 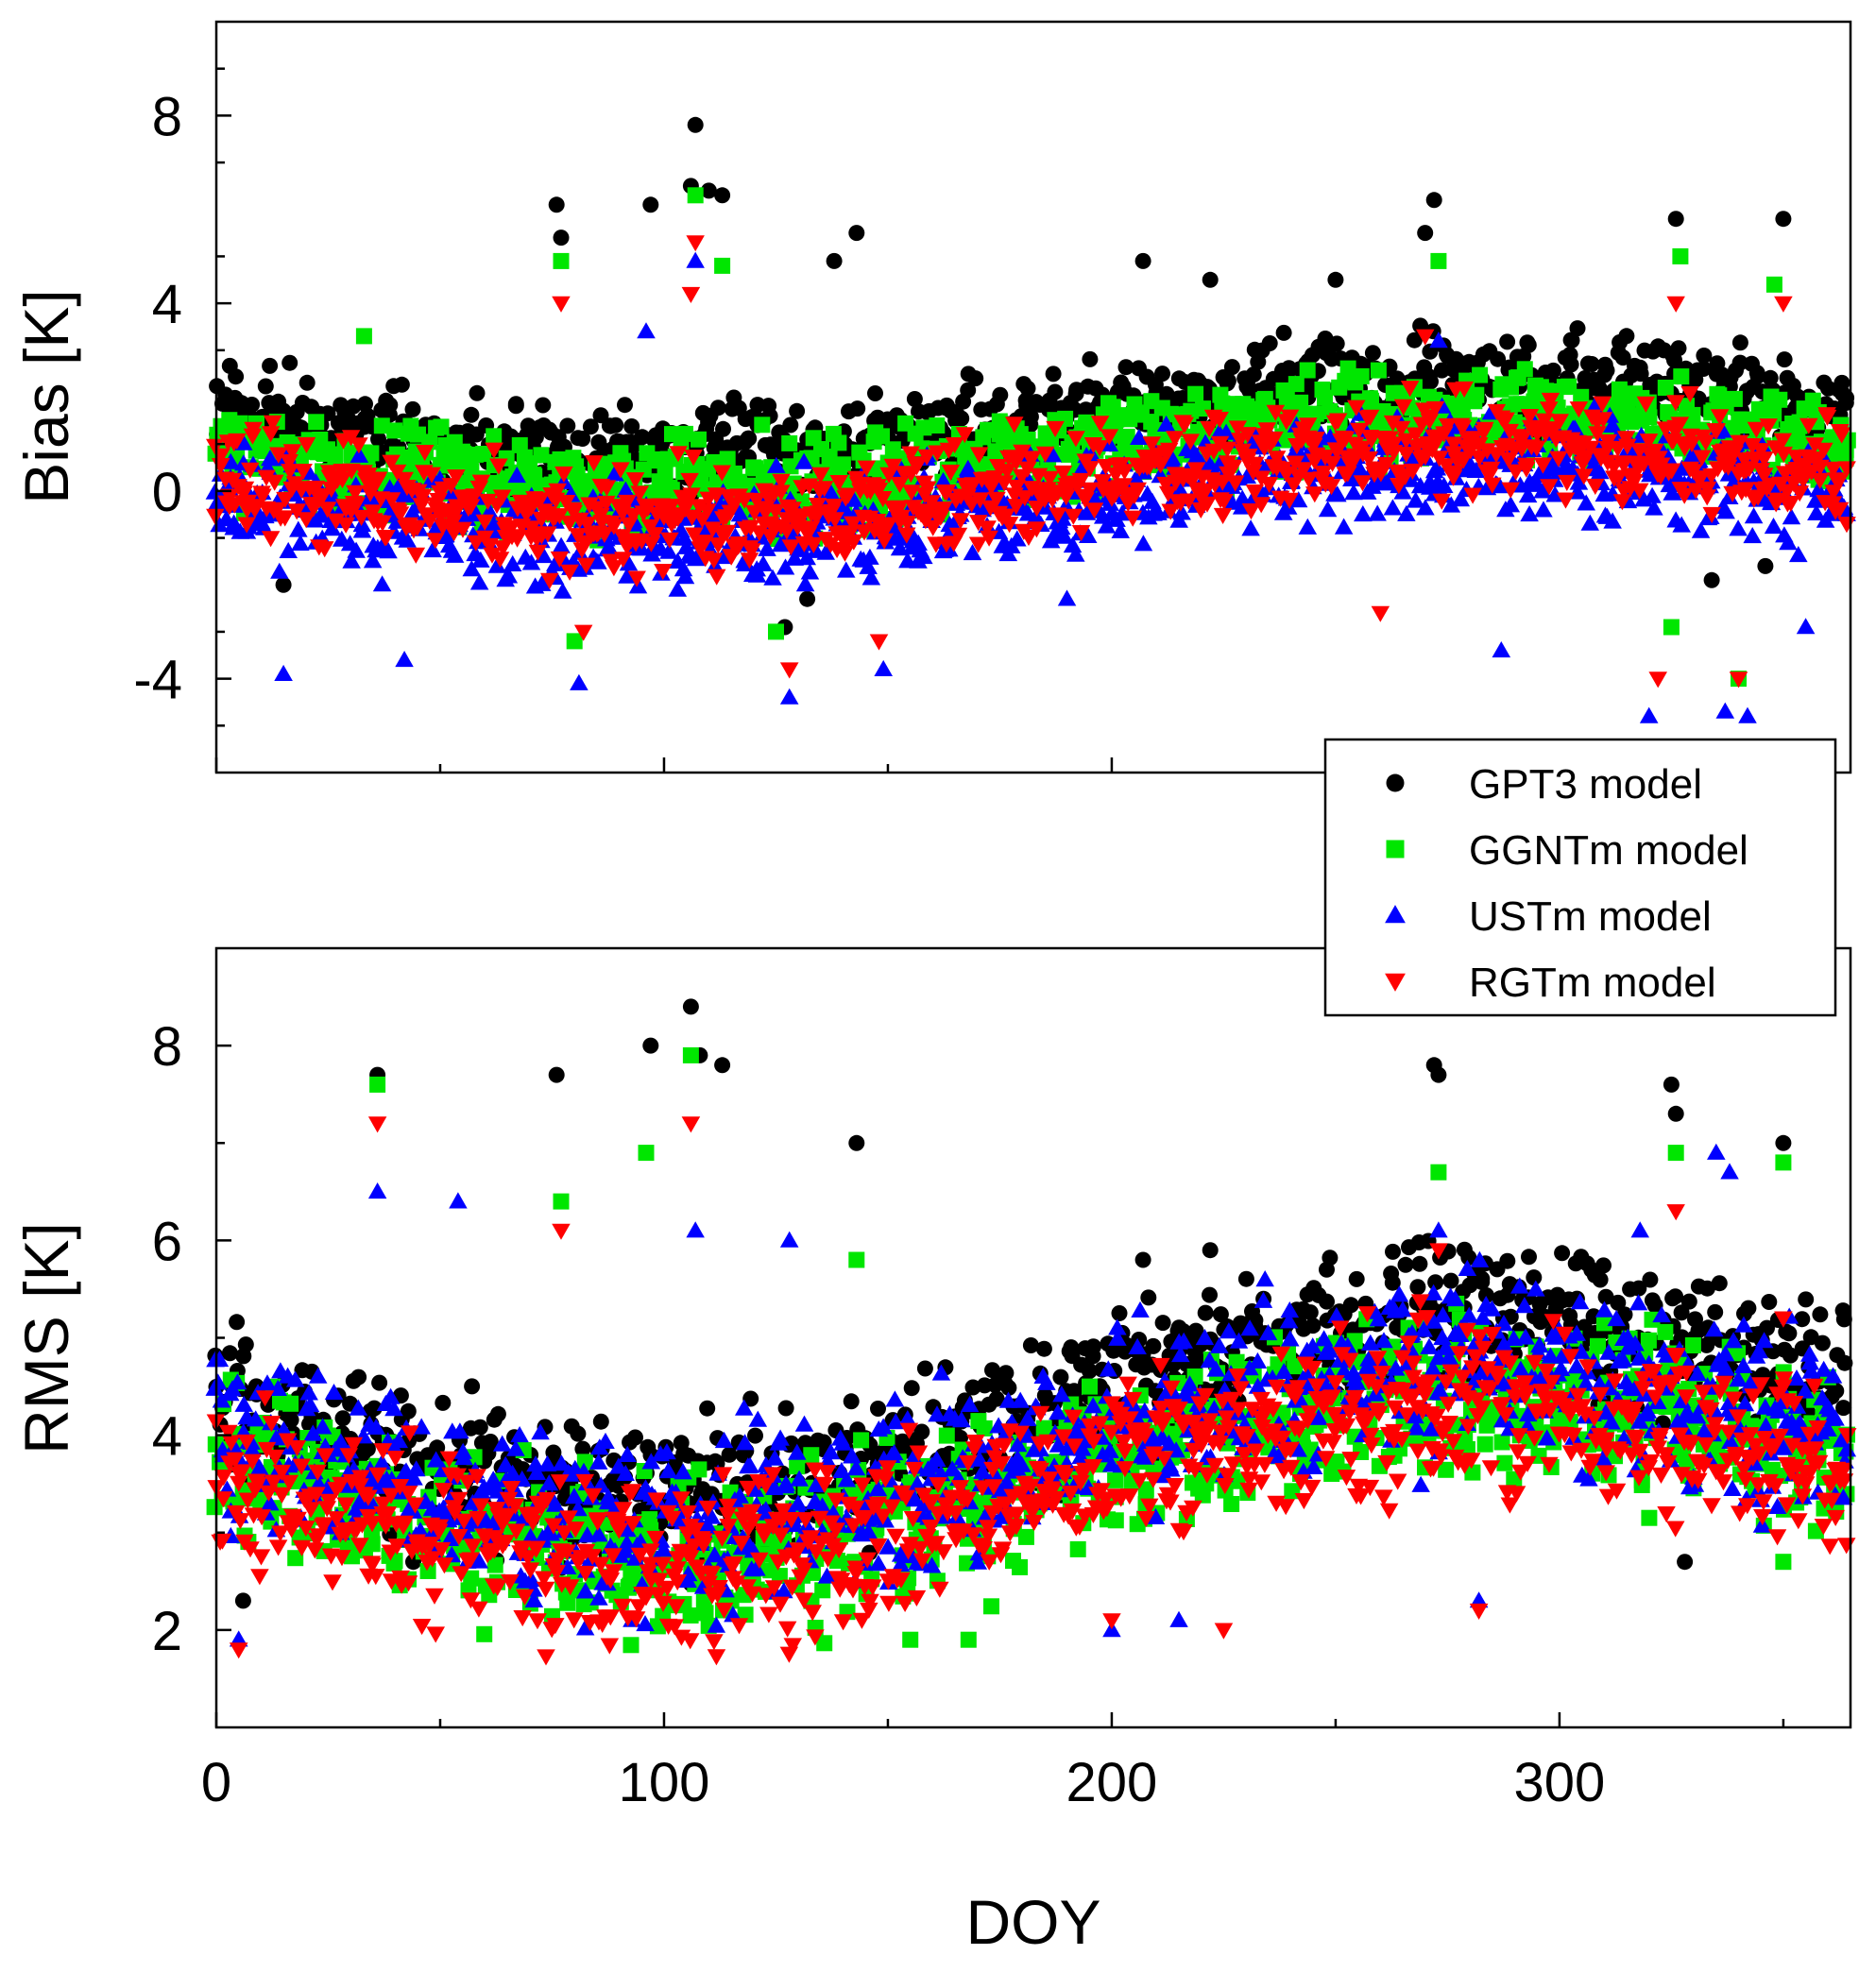 What do you see at coordinates (46, 396) in the screenshot?
I see `bias-y-axis-label: Bias [K]` at bounding box center [46, 396].